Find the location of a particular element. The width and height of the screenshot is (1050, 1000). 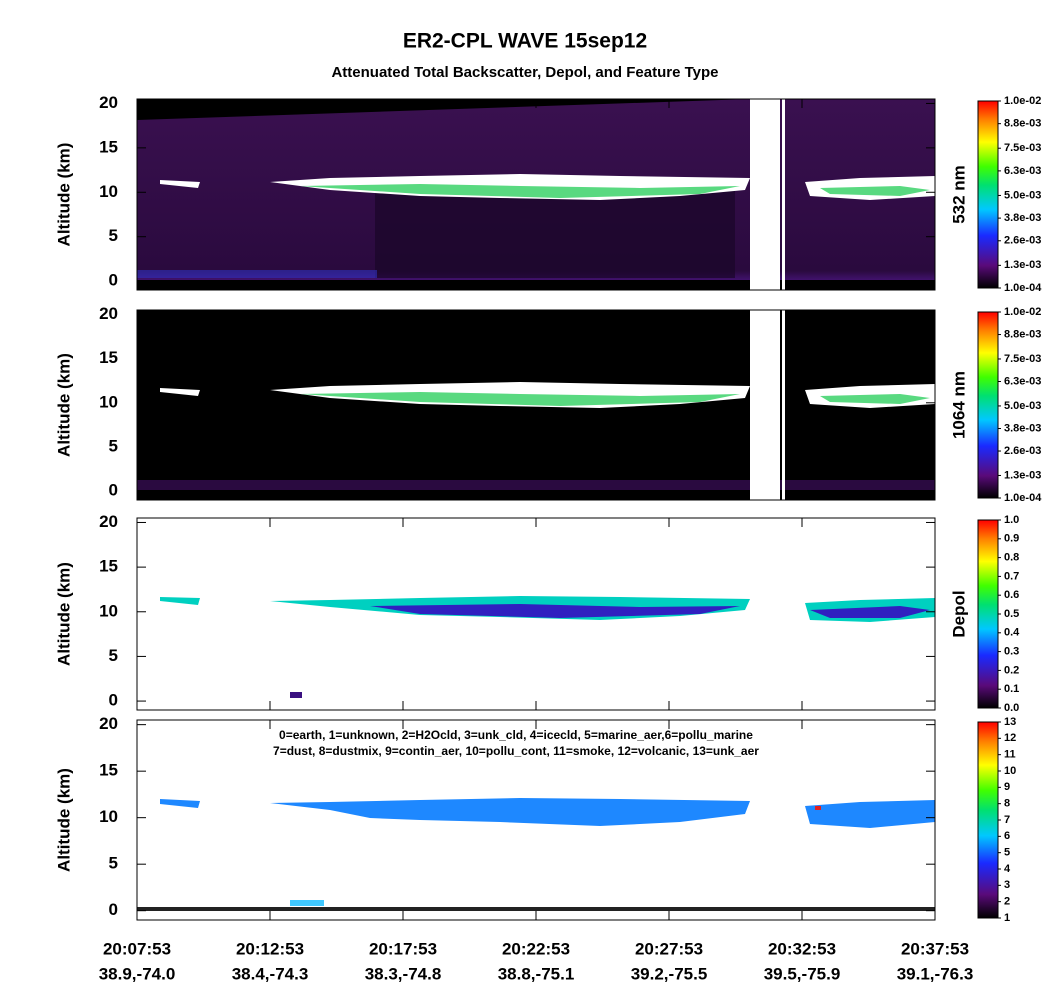

colorbar-title: 1064 nm is located at coordinates (958, 405).